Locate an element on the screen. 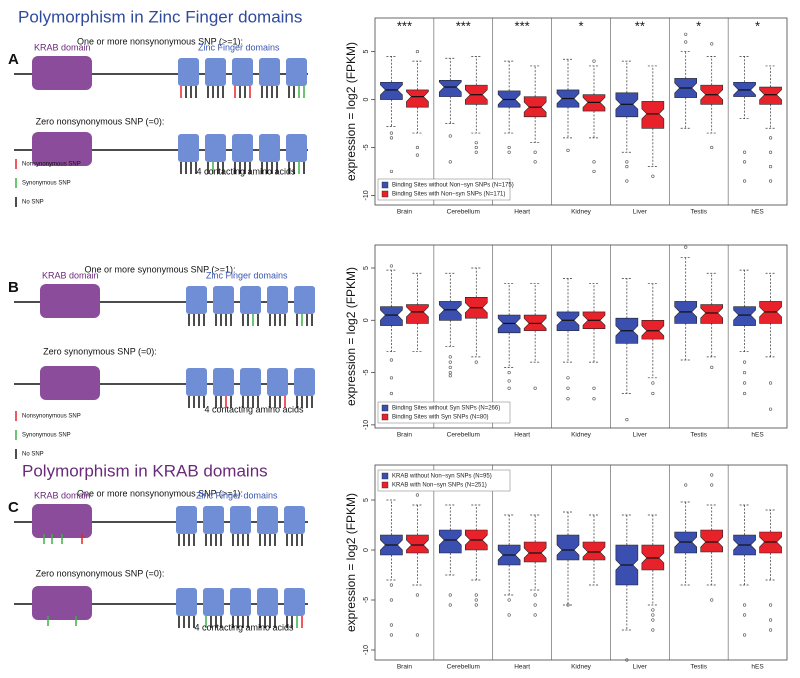 The image size is (800, 678). domain-label: Zinc Finger domains is located at coordinates (237, 495).